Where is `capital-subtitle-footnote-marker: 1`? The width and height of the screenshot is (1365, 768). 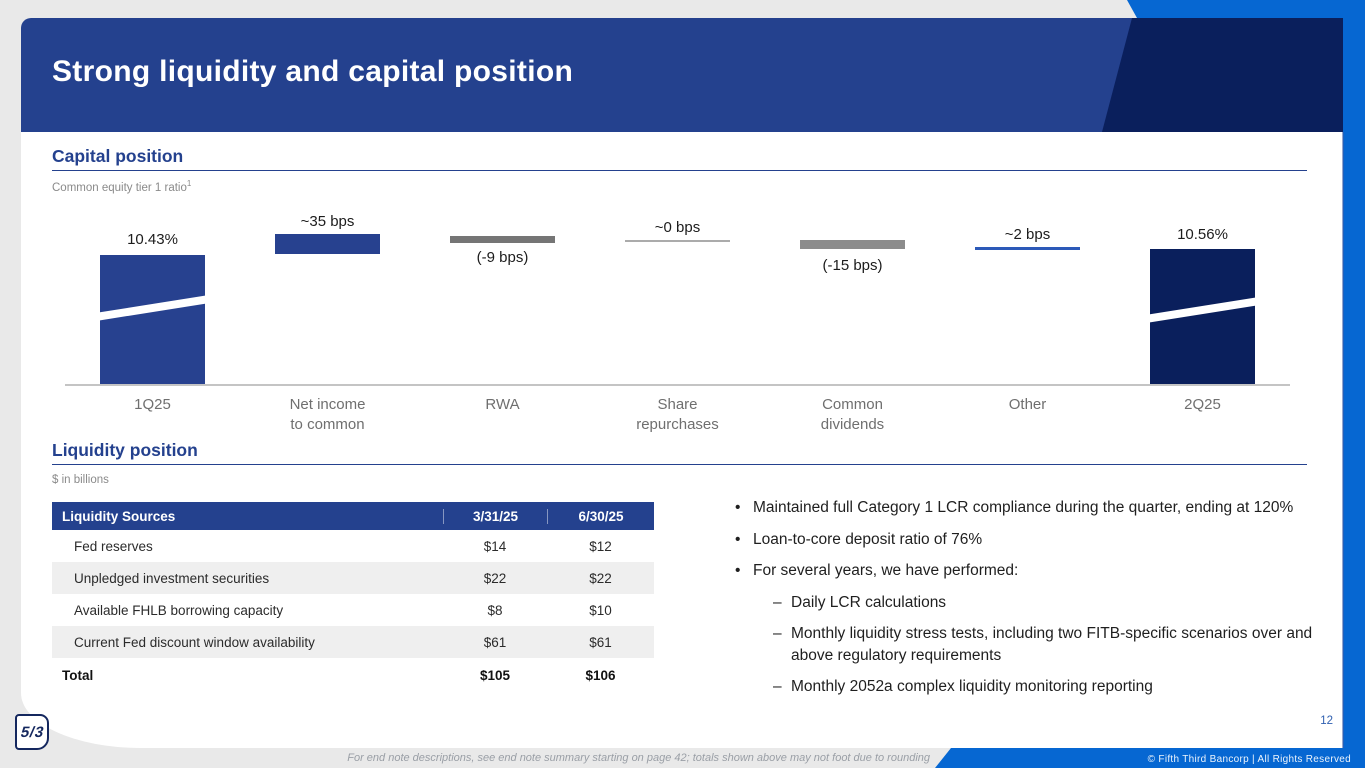
capital-subtitle-footnote-marker: 1 is located at coordinates (189, 183).